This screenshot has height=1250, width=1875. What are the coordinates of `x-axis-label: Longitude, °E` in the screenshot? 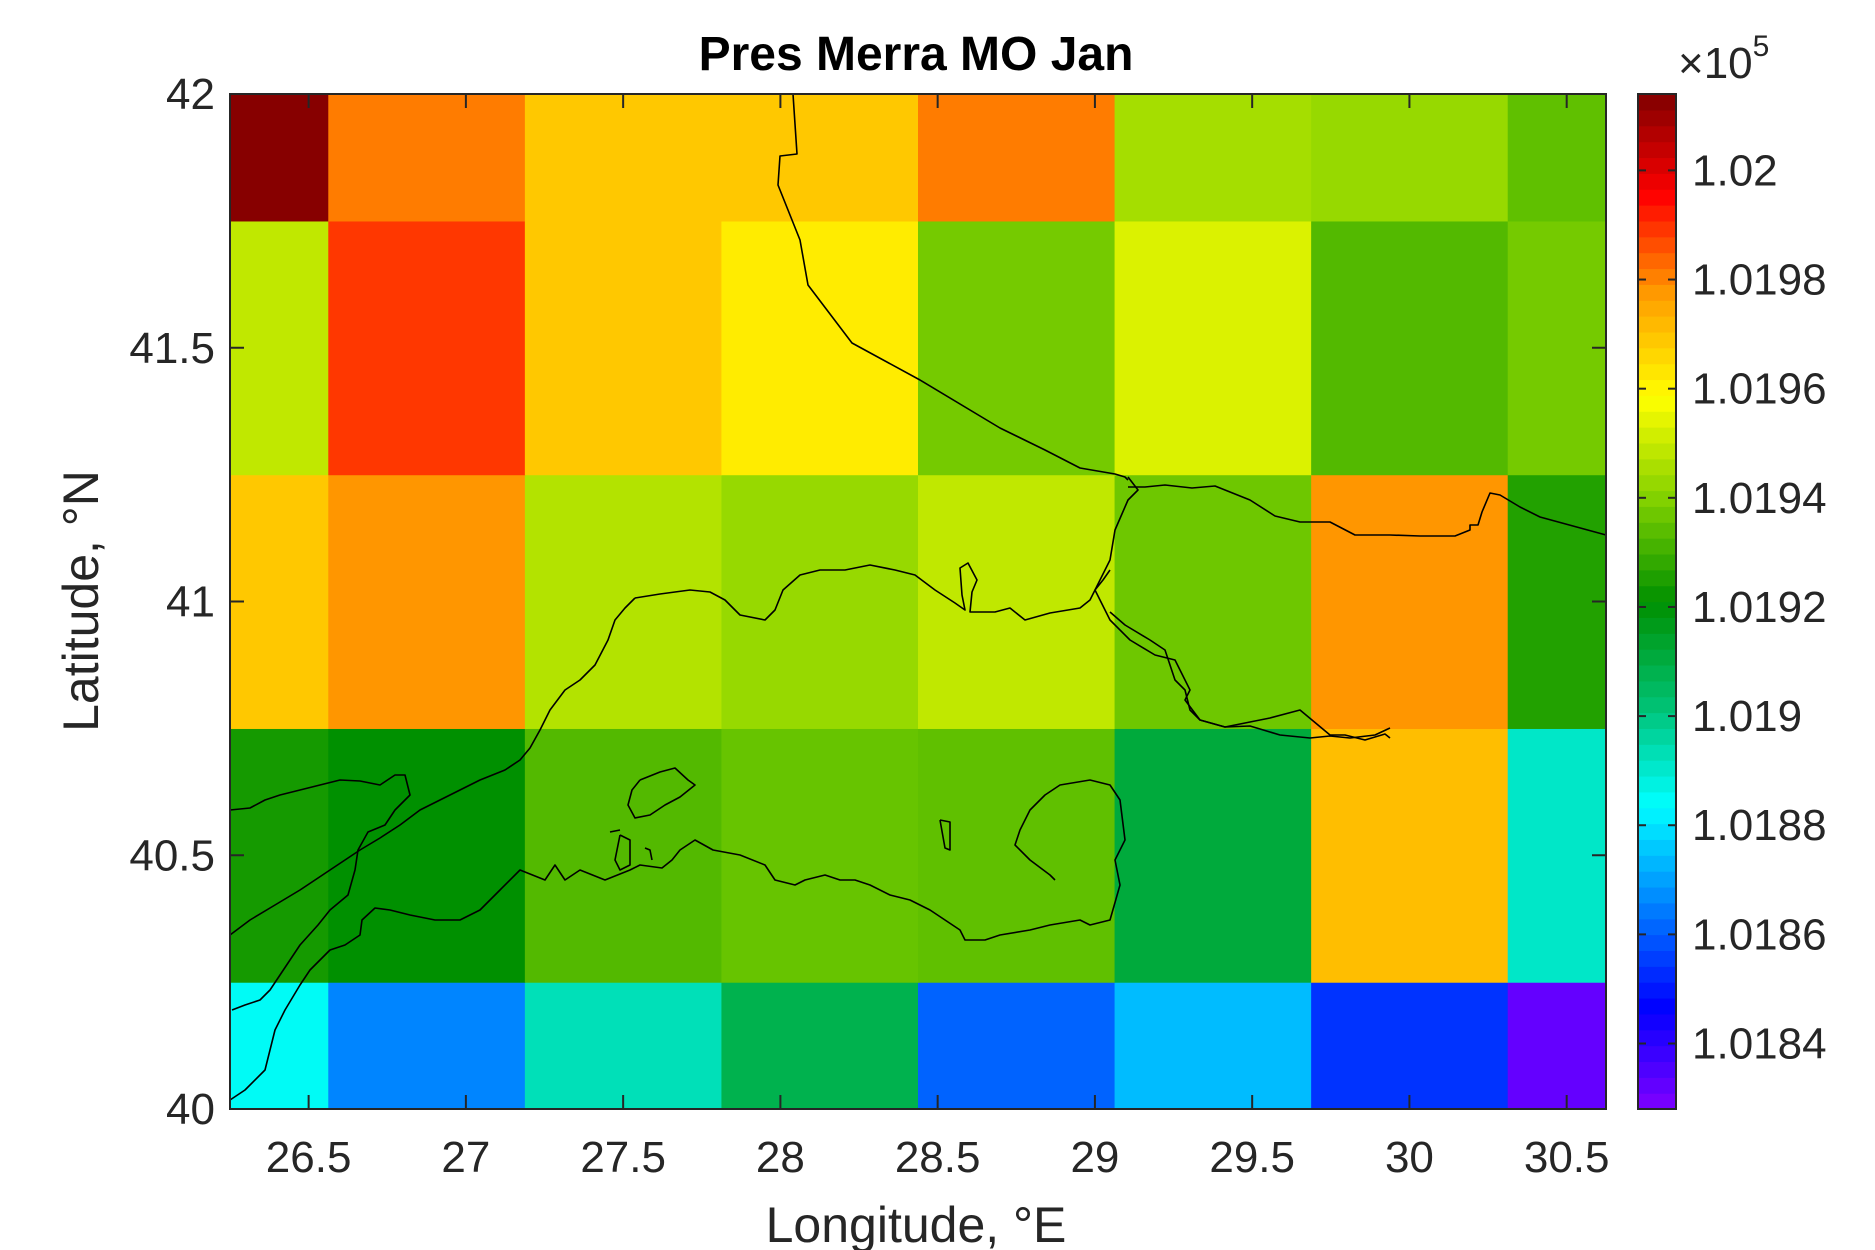 It's located at (916, 1223).